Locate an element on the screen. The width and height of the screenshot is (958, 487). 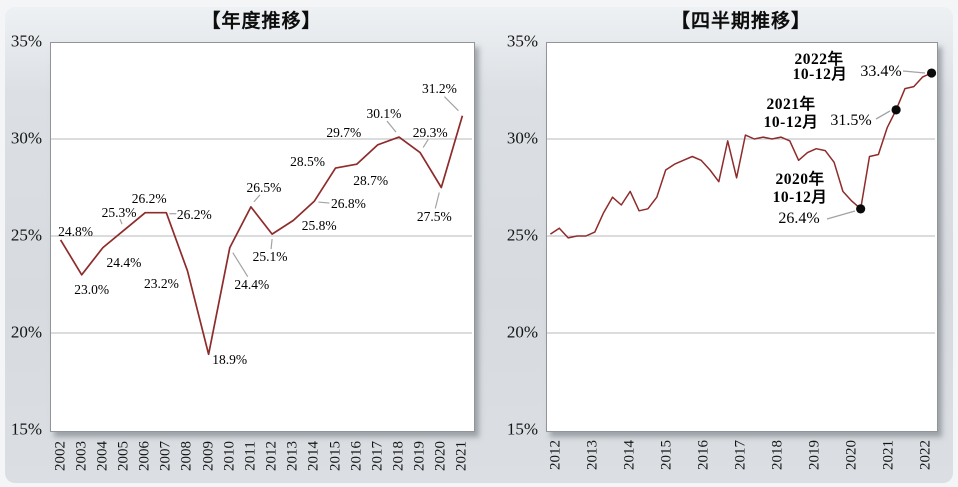
quarterly-trend-line is located at coordinates (740, 155).